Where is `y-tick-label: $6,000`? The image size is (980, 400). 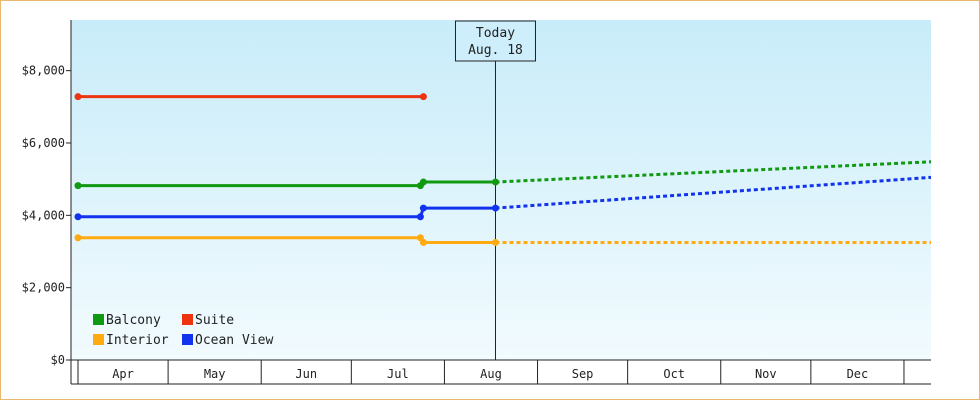 y-tick-label: $6,000 is located at coordinates (43, 143).